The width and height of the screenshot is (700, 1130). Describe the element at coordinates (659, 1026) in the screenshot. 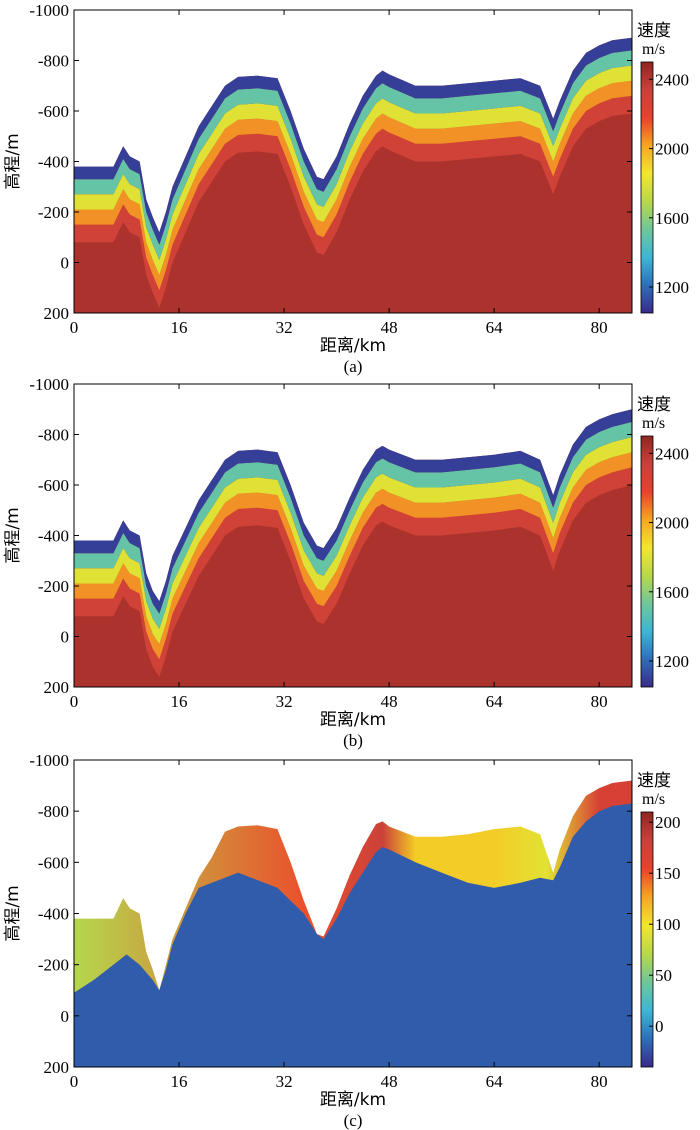

I see `colorbar-tick-label: 0` at that location.